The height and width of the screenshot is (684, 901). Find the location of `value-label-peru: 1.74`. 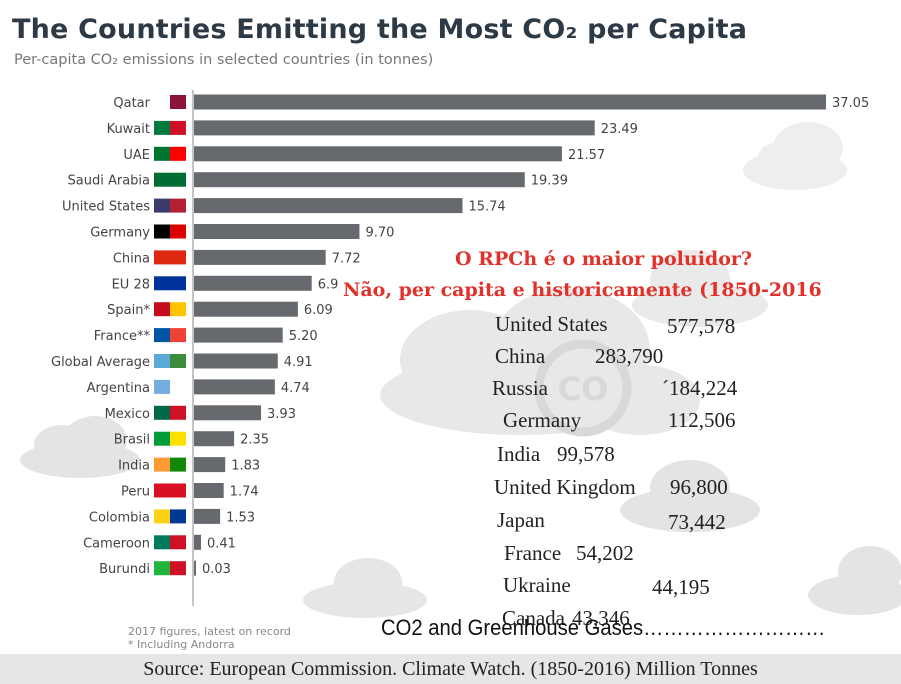

value-label-peru: 1.74 is located at coordinates (244, 492).